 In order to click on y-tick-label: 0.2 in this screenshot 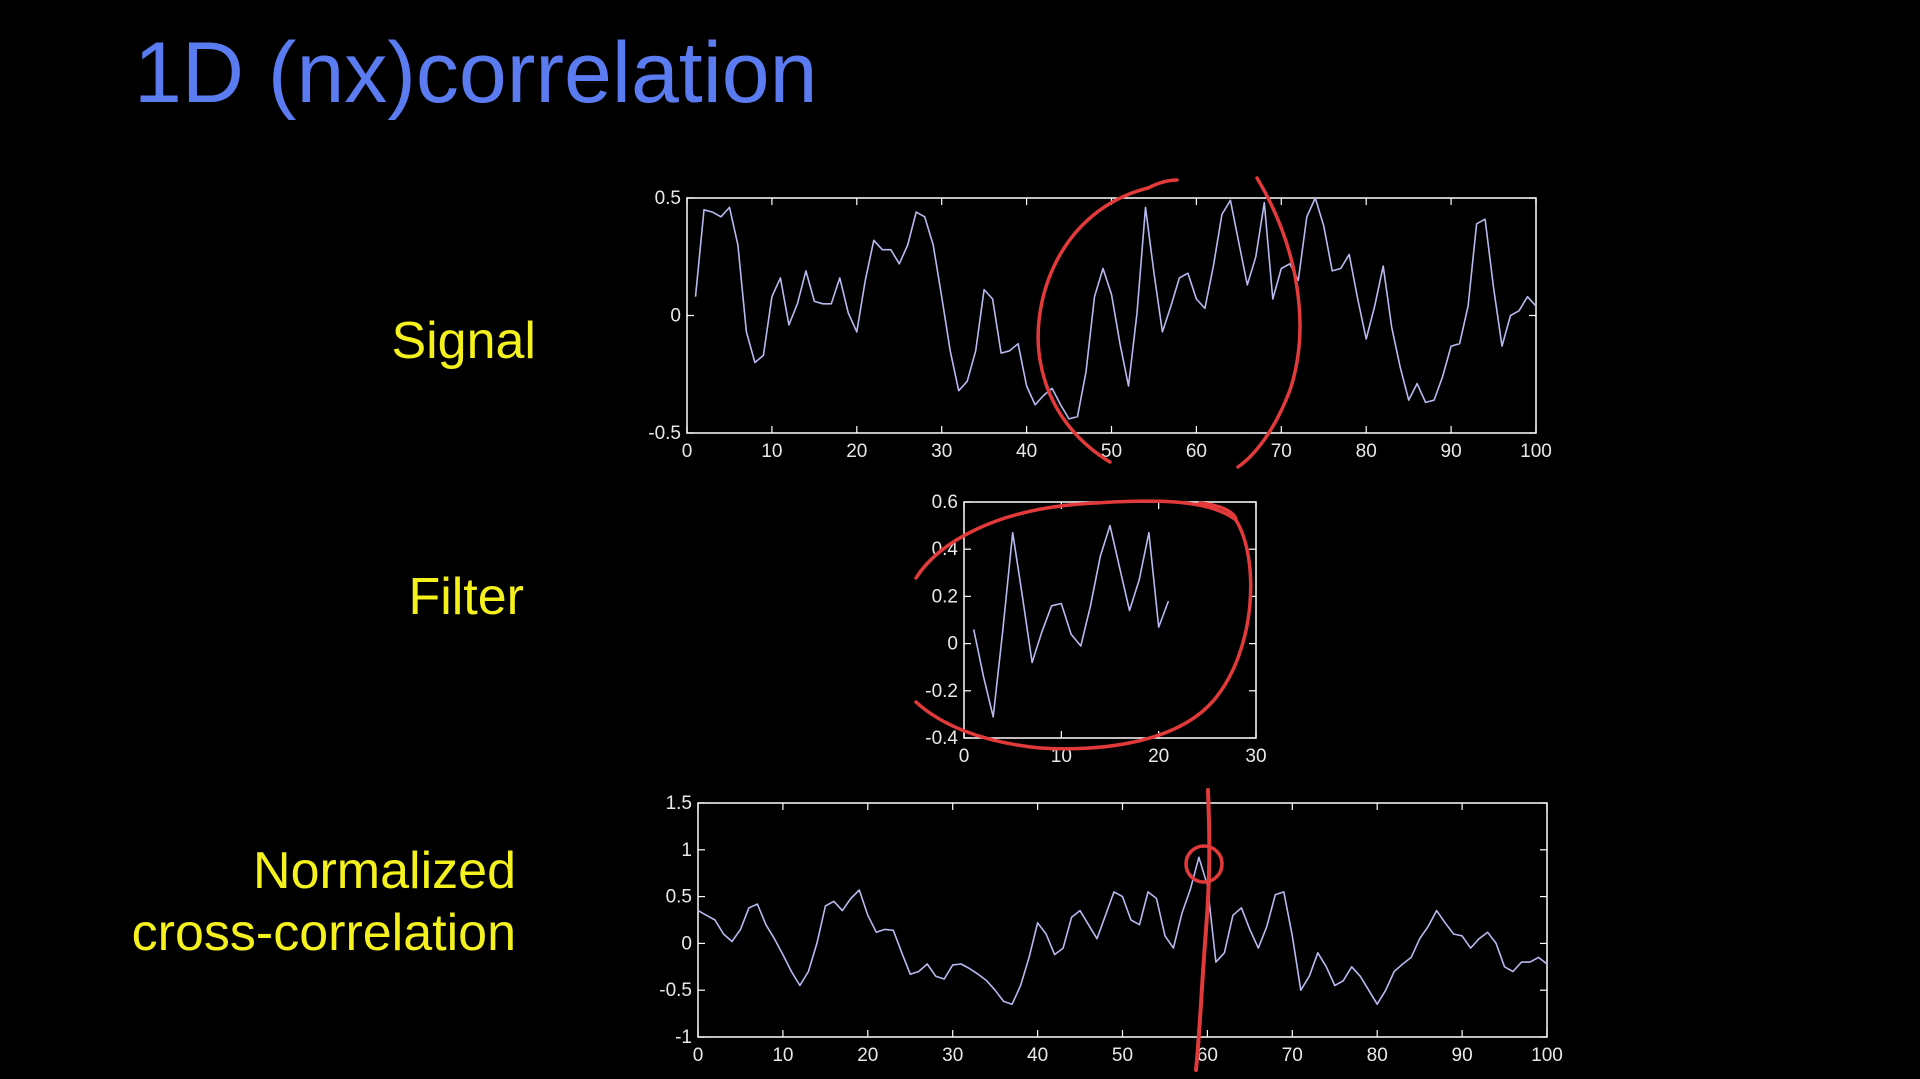, I will do `click(945, 596)`.